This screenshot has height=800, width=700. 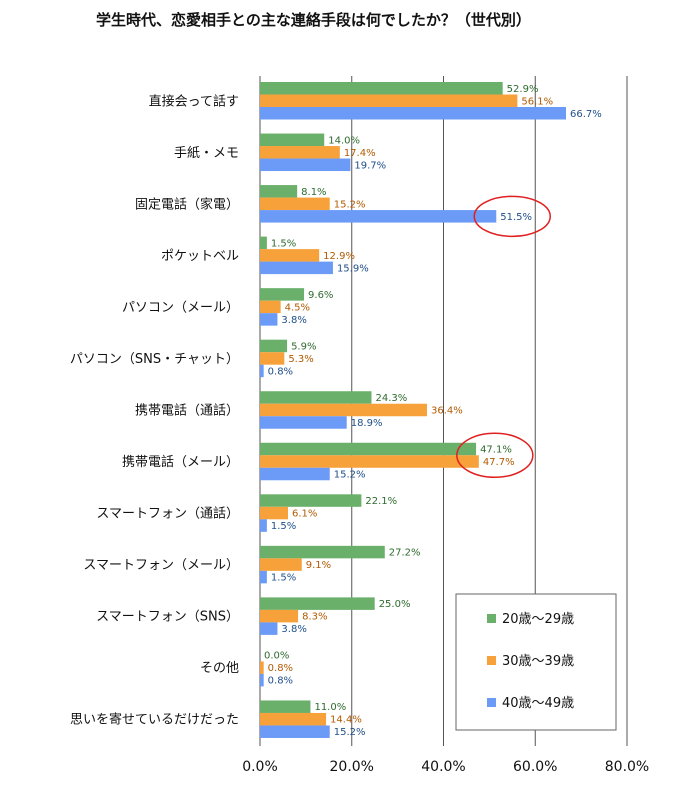 I want to click on x-tick-label: 80.0%, so click(x=627, y=767).